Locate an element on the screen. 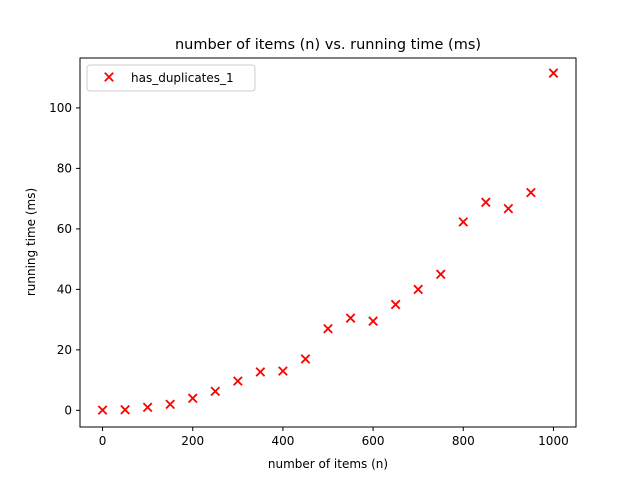  x-tick-label: 600 is located at coordinates (373, 441).